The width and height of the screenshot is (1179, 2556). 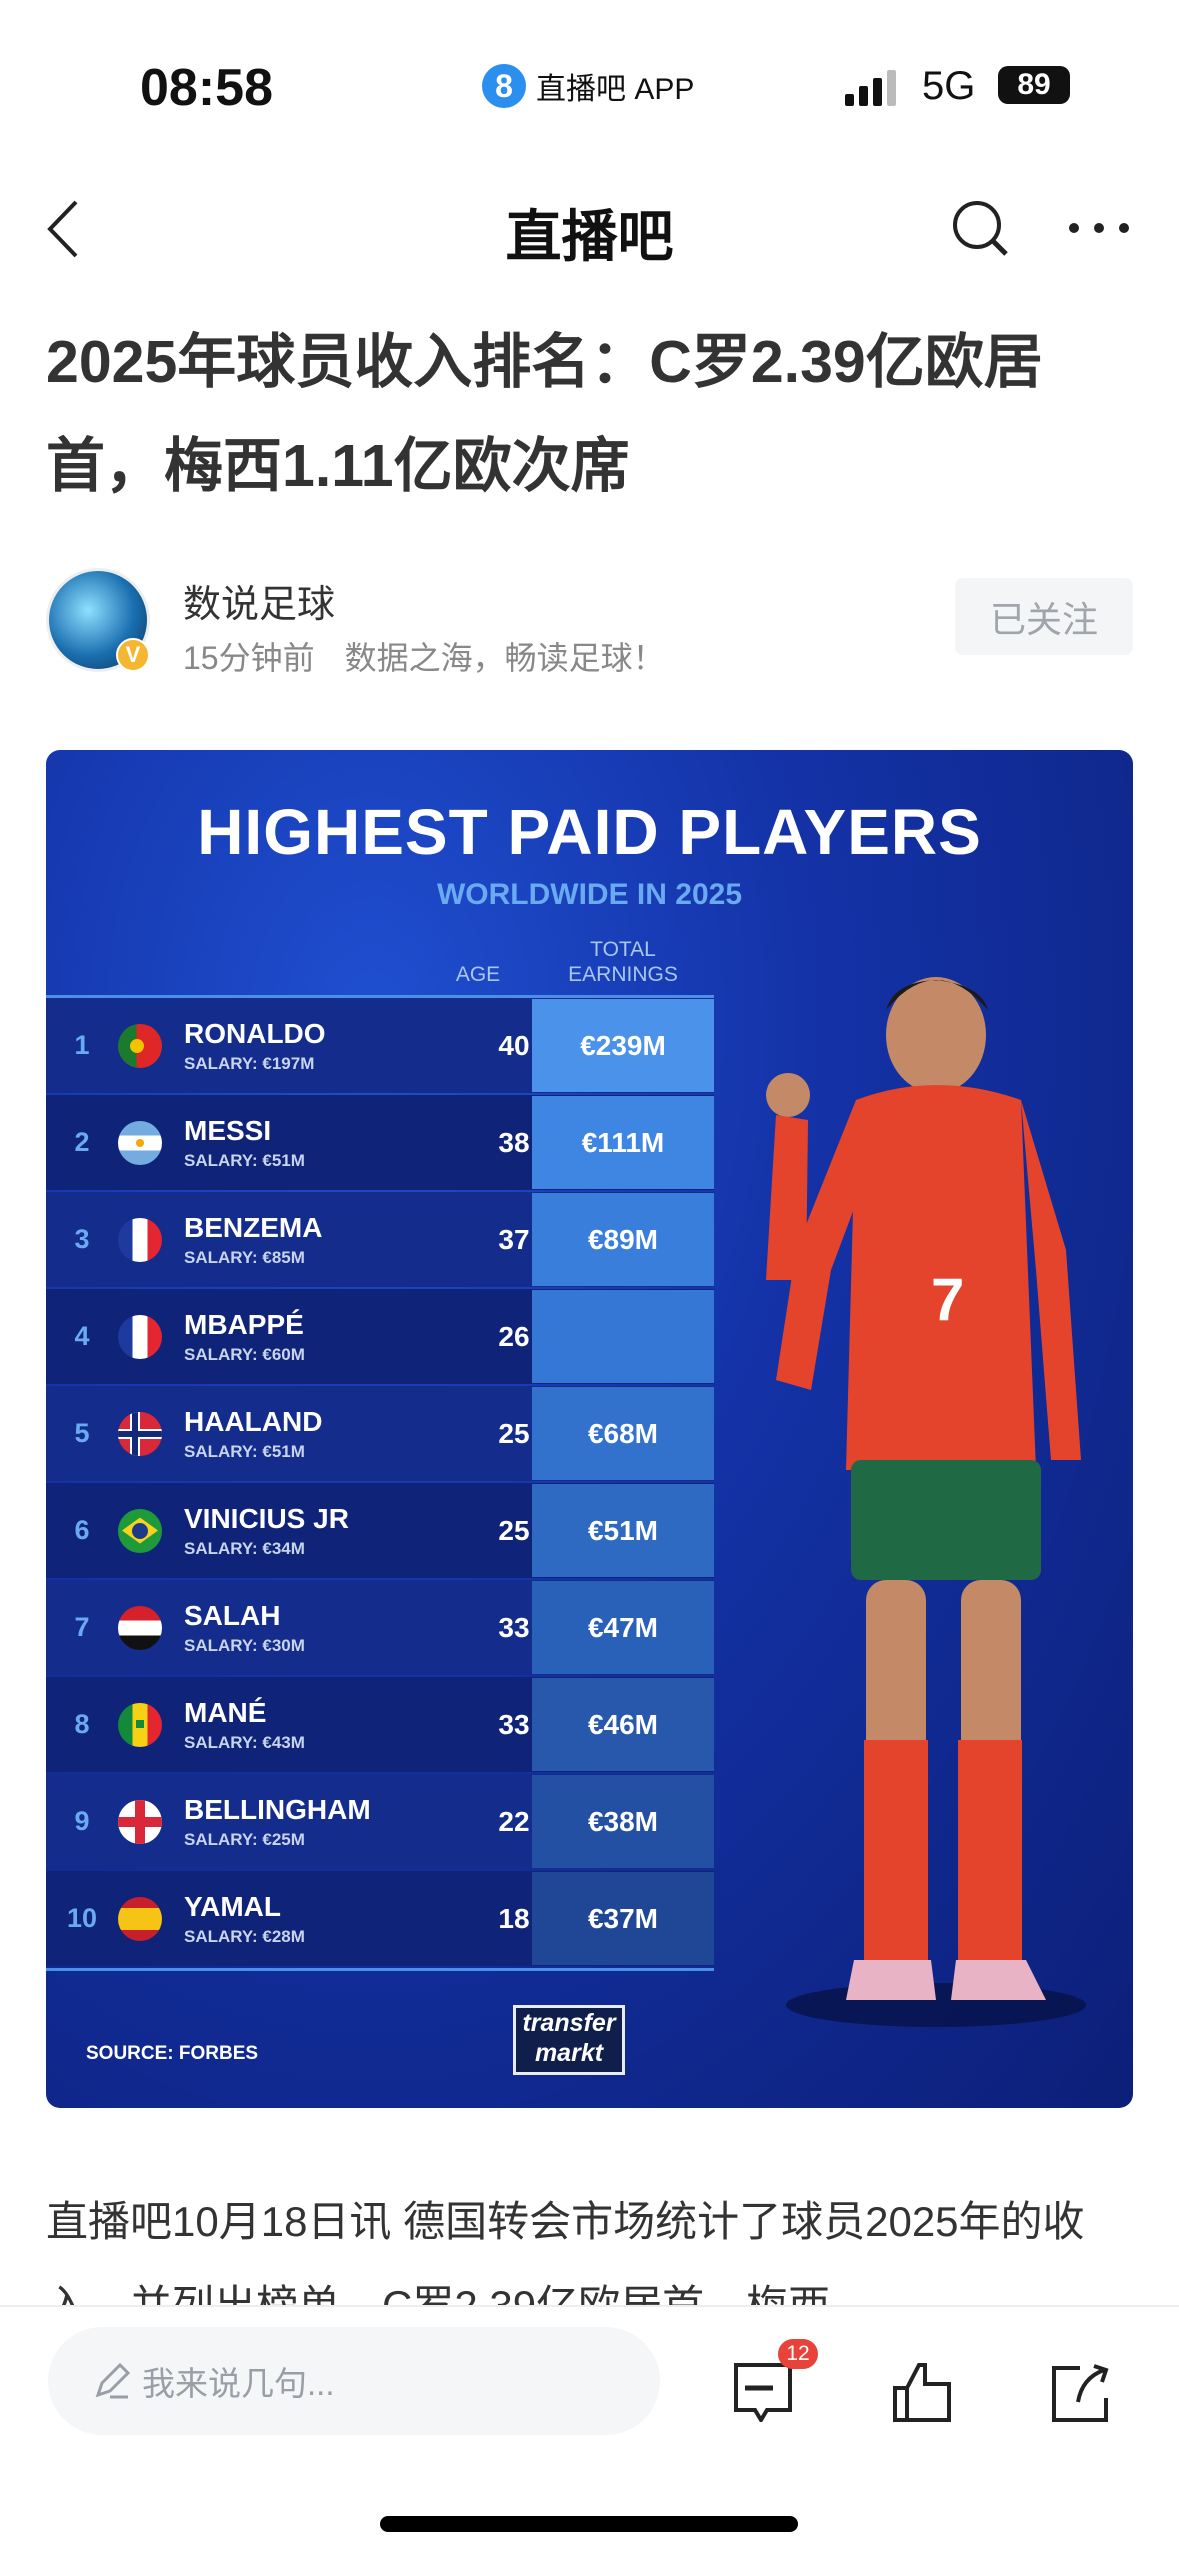 I want to click on player-age: 40, so click(x=514, y=1045).